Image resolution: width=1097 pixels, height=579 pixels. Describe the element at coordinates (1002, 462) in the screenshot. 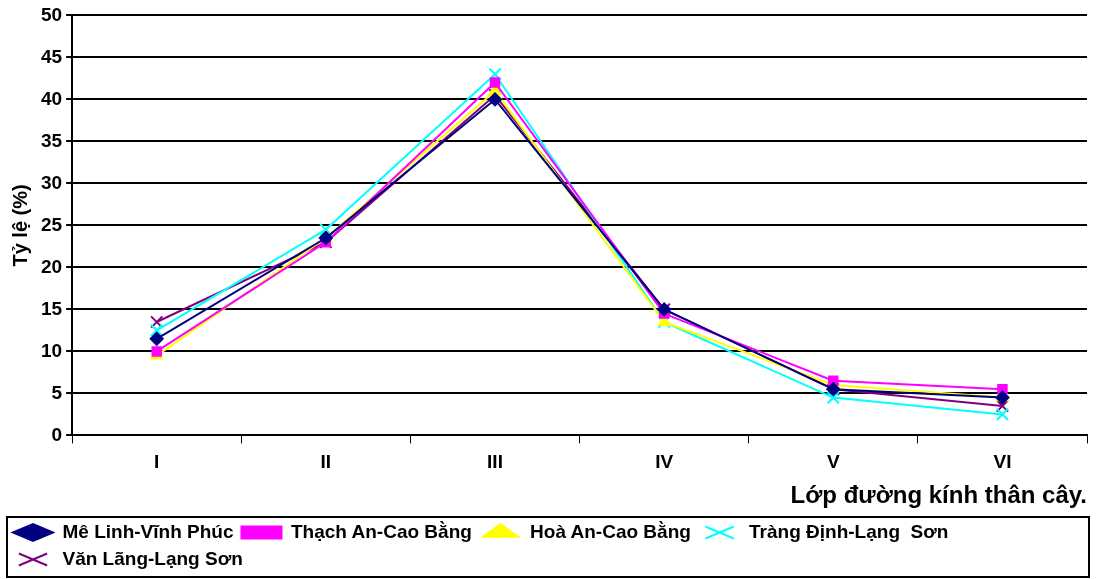

I see `x-tick-label: VI` at that location.